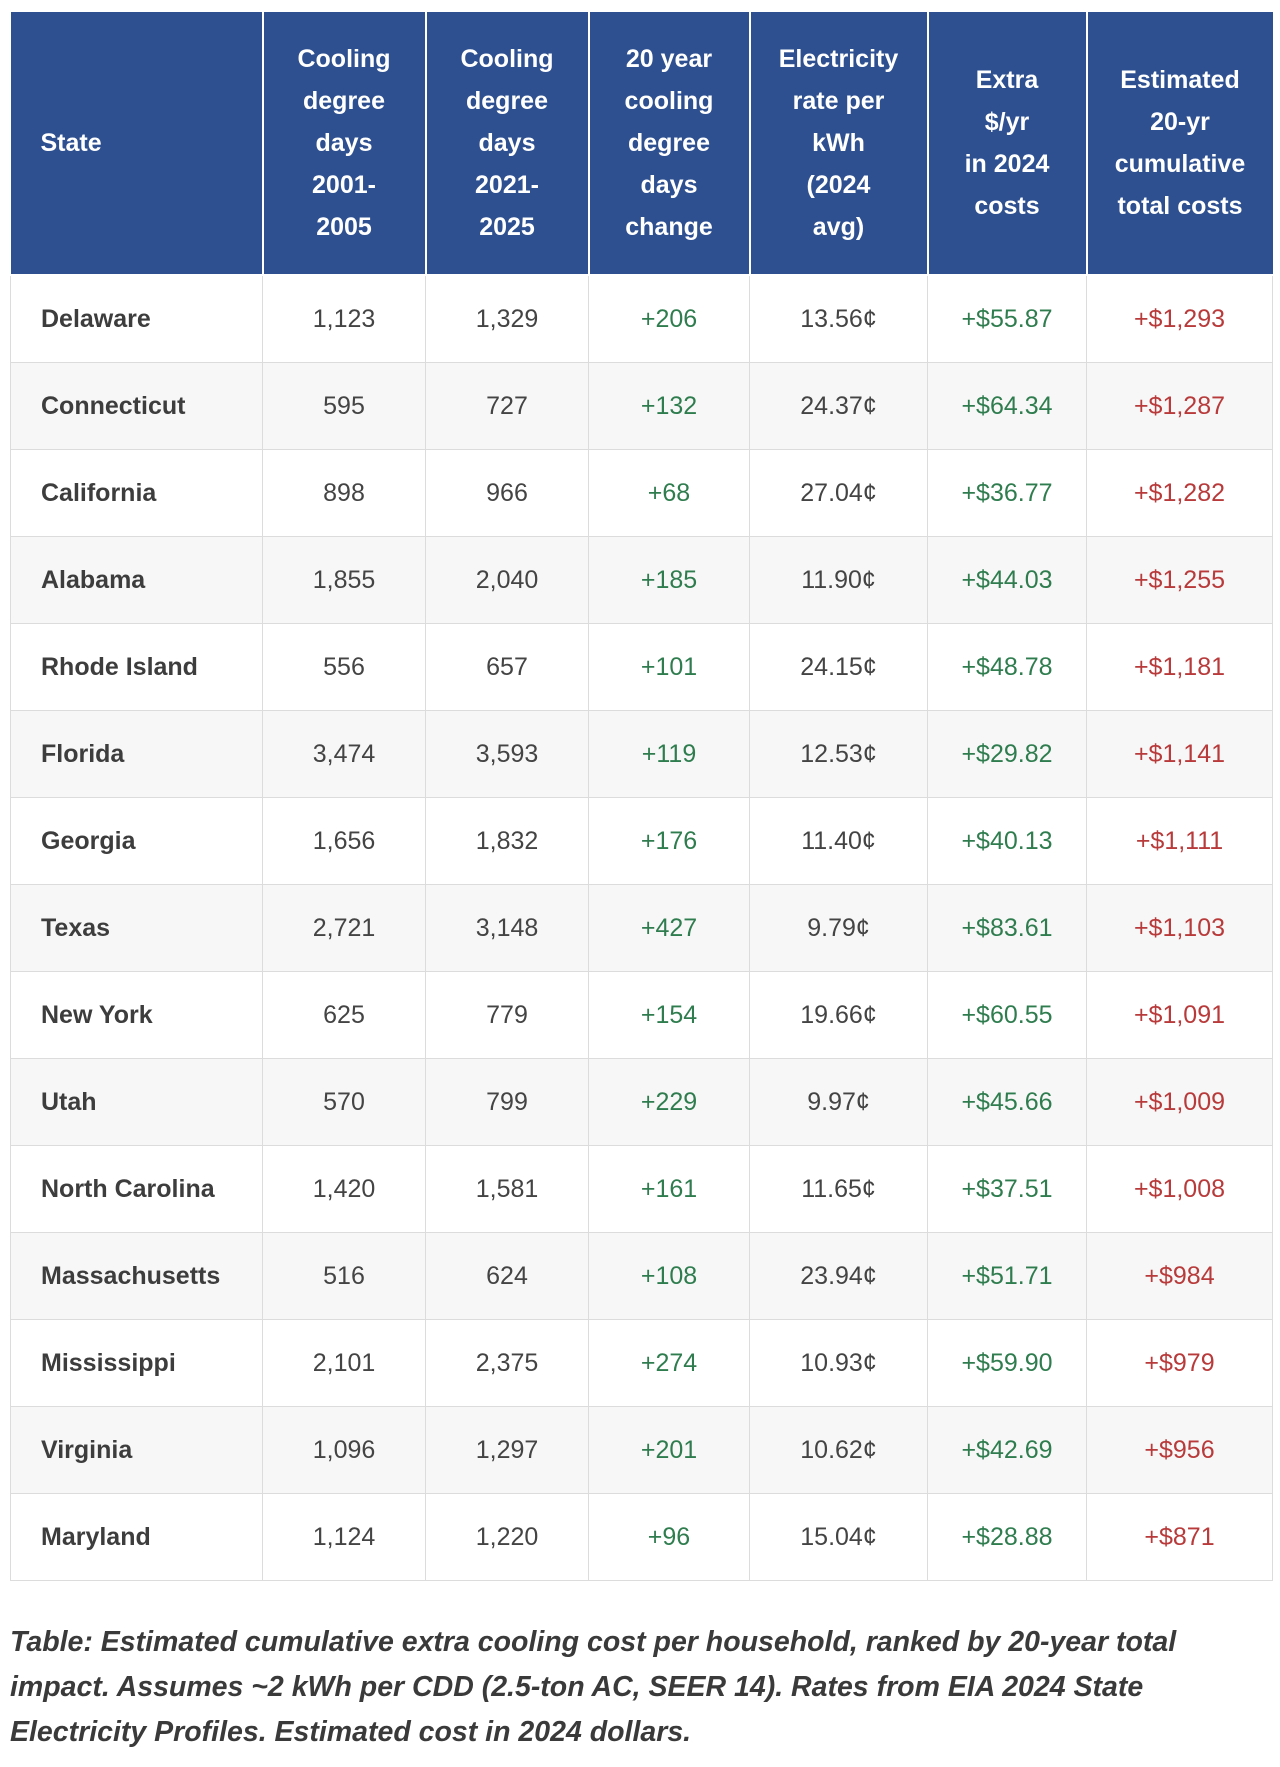  Describe the element at coordinates (838, 1450) in the screenshot. I see `cell-electricity-rate: 10.62¢` at that location.